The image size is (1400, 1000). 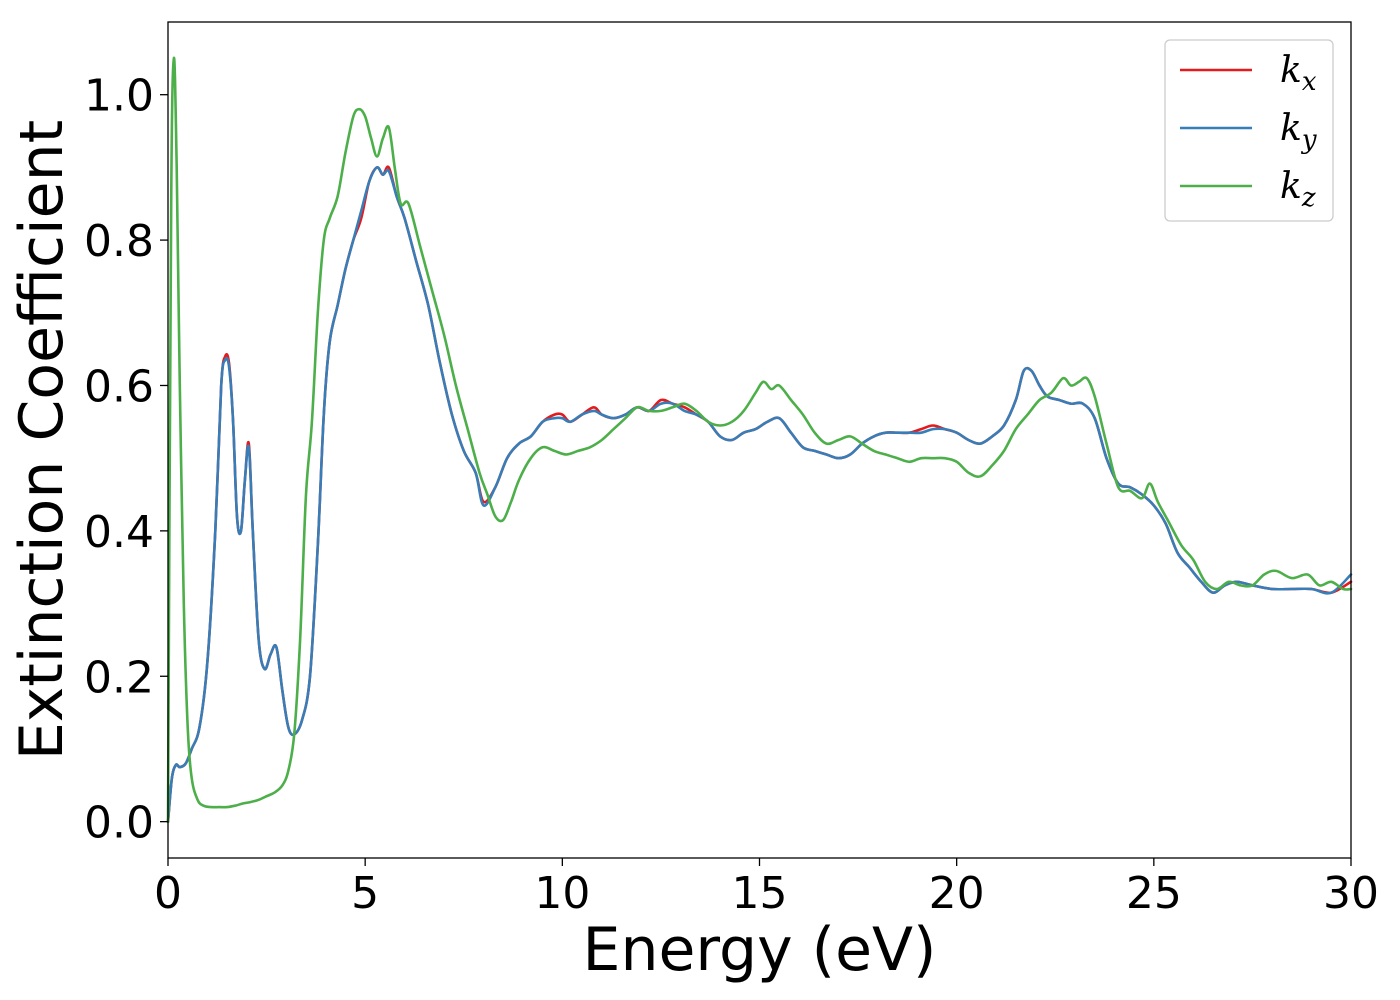 I want to click on legend-box, so click(x=1249, y=130).